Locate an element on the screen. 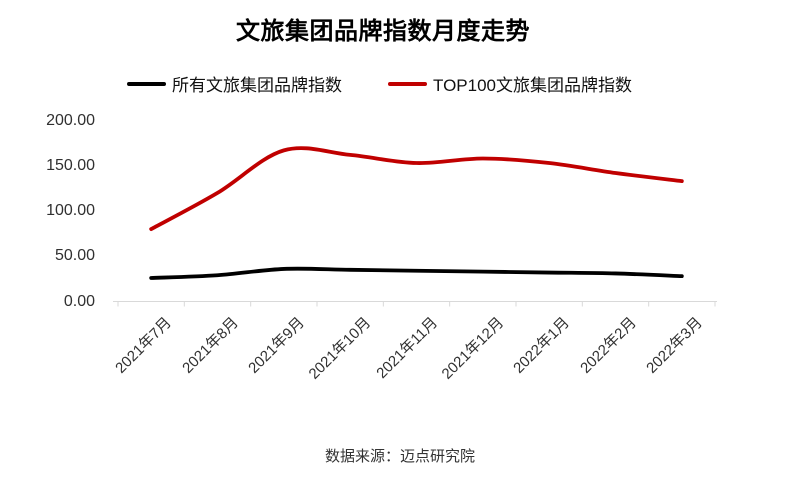 This screenshot has height=483, width=800. legend-item-all-groups: 所有文旅集团品牌指数 is located at coordinates (234, 83).